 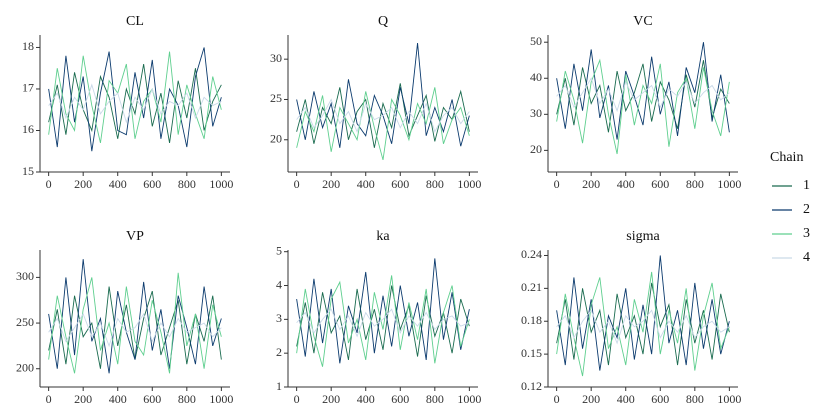 I want to click on y-tick-label: 25, so click(x=276, y=98).